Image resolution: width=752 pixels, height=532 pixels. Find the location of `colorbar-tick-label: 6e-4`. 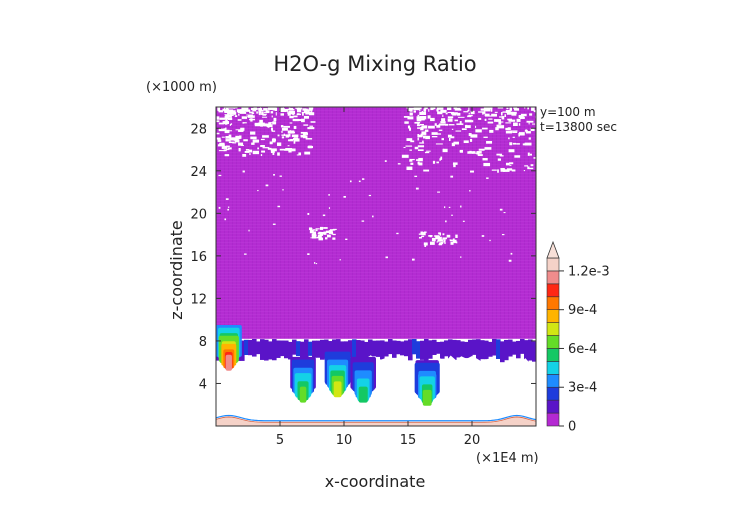

colorbar-tick-label: 6e-4 is located at coordinates (582, 349).